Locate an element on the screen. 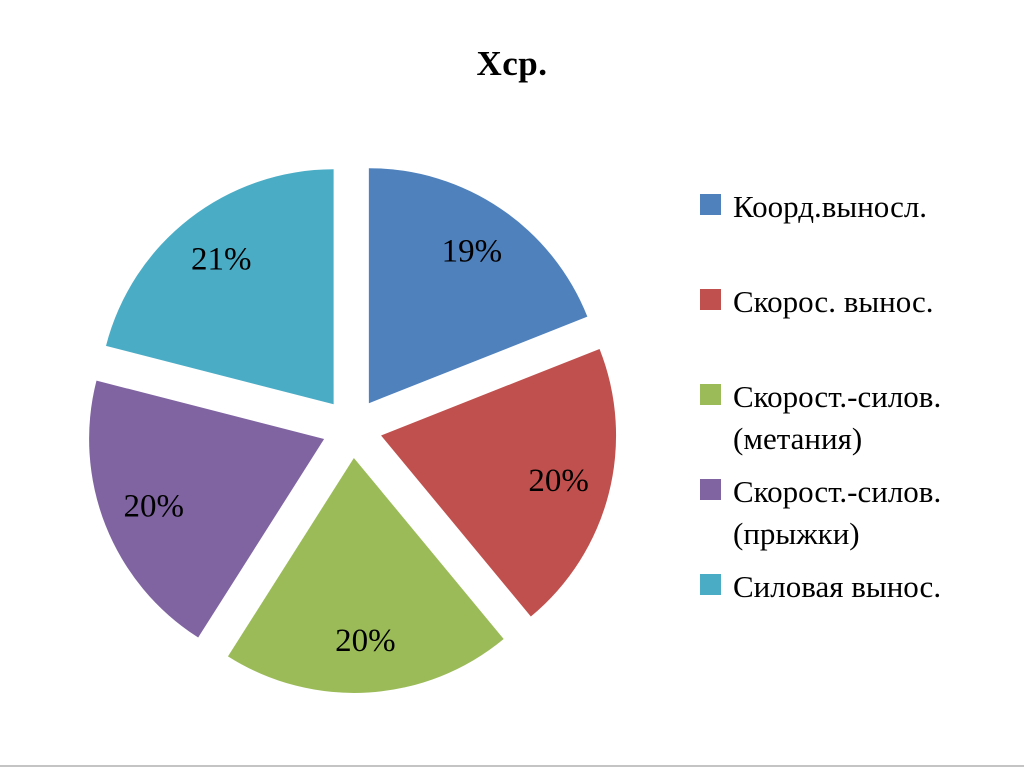  legend-item: Скорост.-силов. (метания) is located at coordinates (820, 418).